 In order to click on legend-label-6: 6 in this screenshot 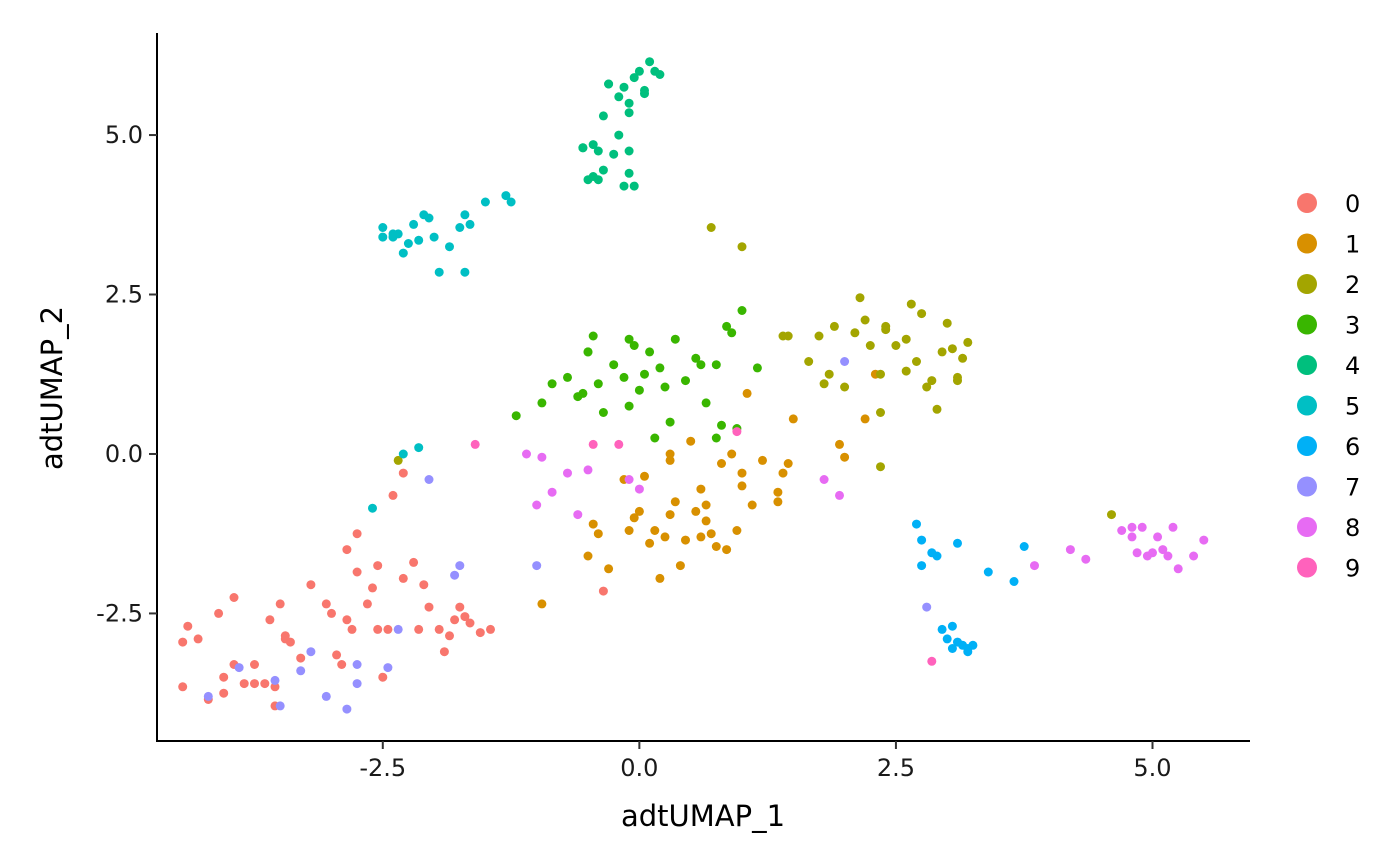, I will do `click(1352, 447)`.